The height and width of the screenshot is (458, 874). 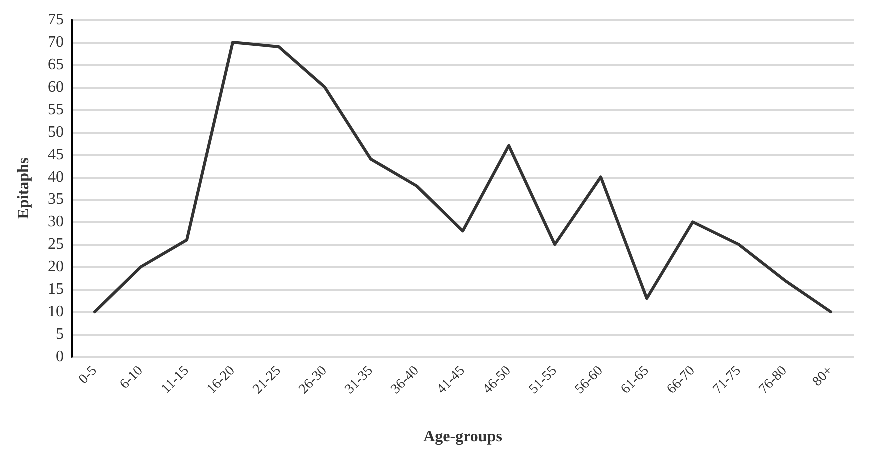 I want to click on y-tick-label: 55, so click(x=56, y=109).